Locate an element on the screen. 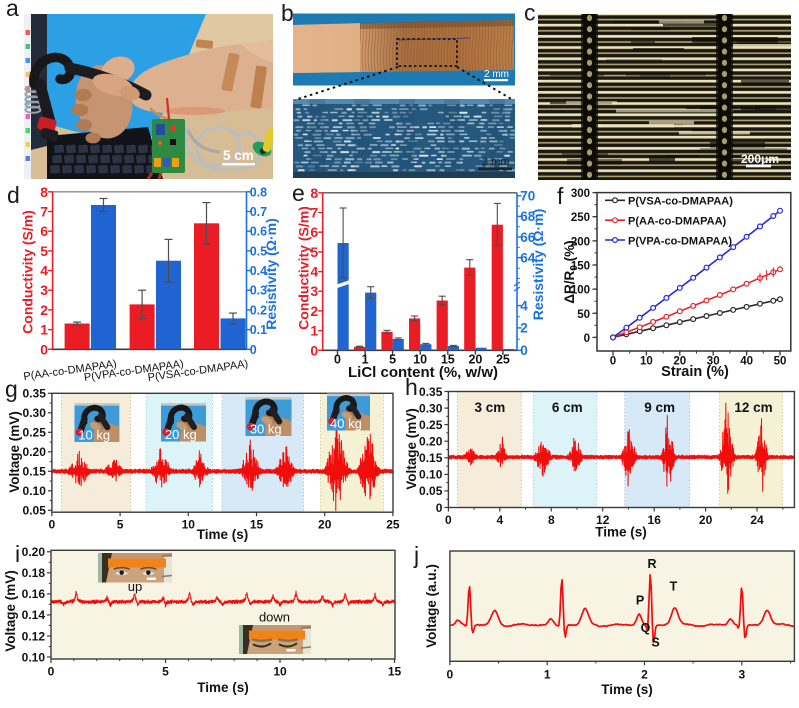 The height and width of the screenshot is (708, 799). svg-text: 66 is located at coordinates (528, 237).